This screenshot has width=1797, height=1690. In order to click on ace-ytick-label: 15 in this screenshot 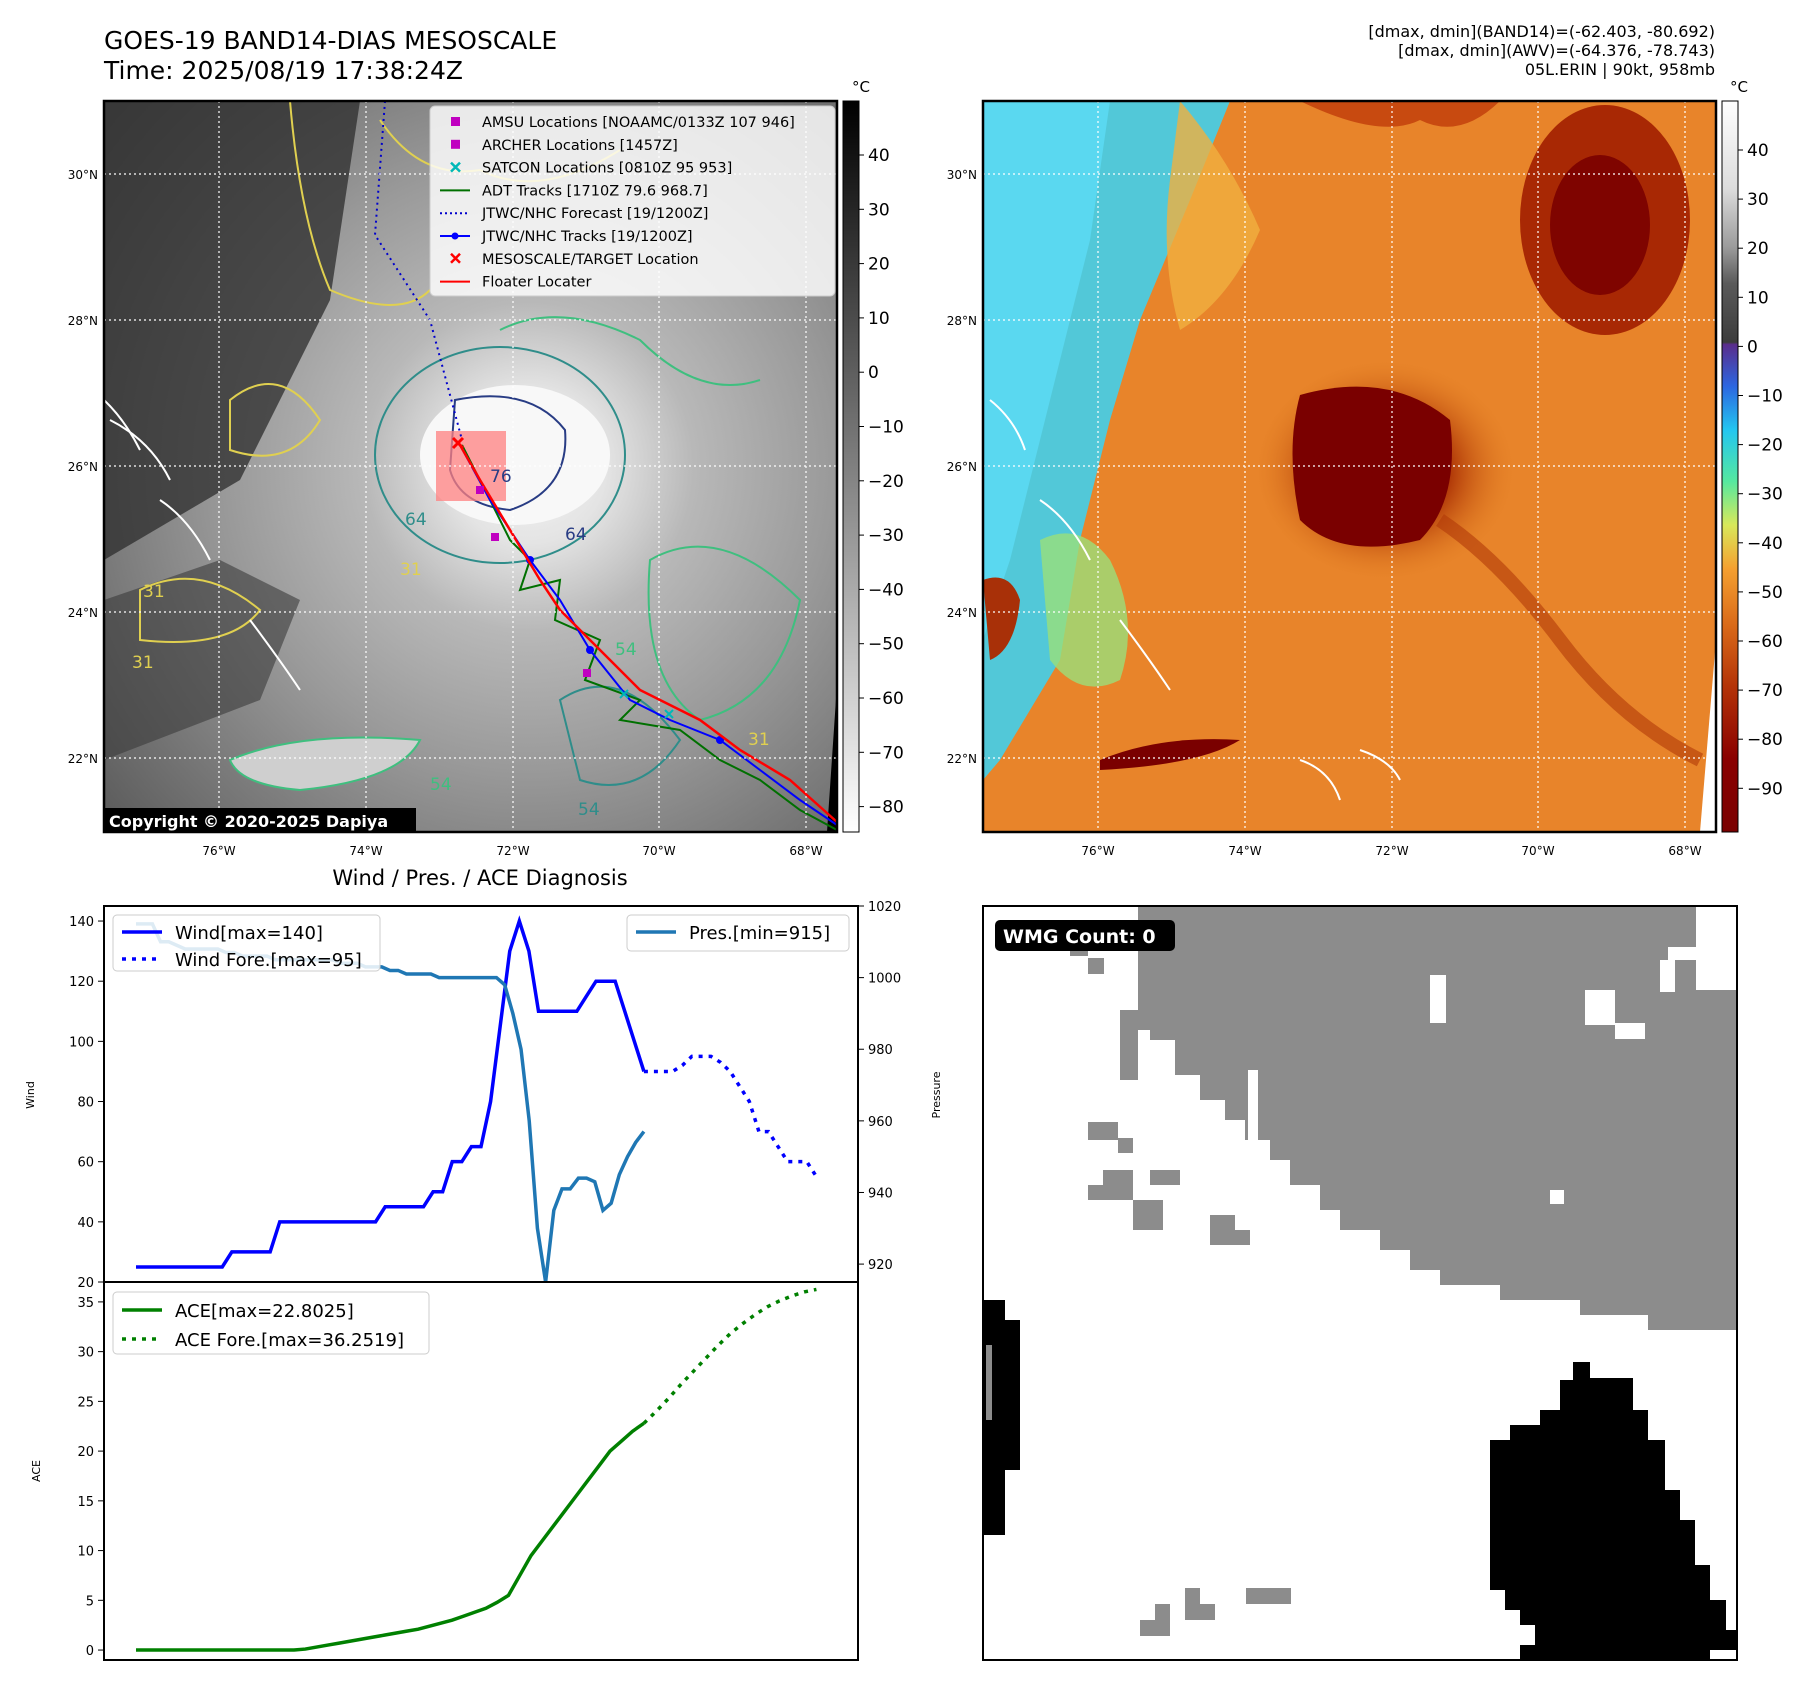, I will do `click(85, 1502)`.